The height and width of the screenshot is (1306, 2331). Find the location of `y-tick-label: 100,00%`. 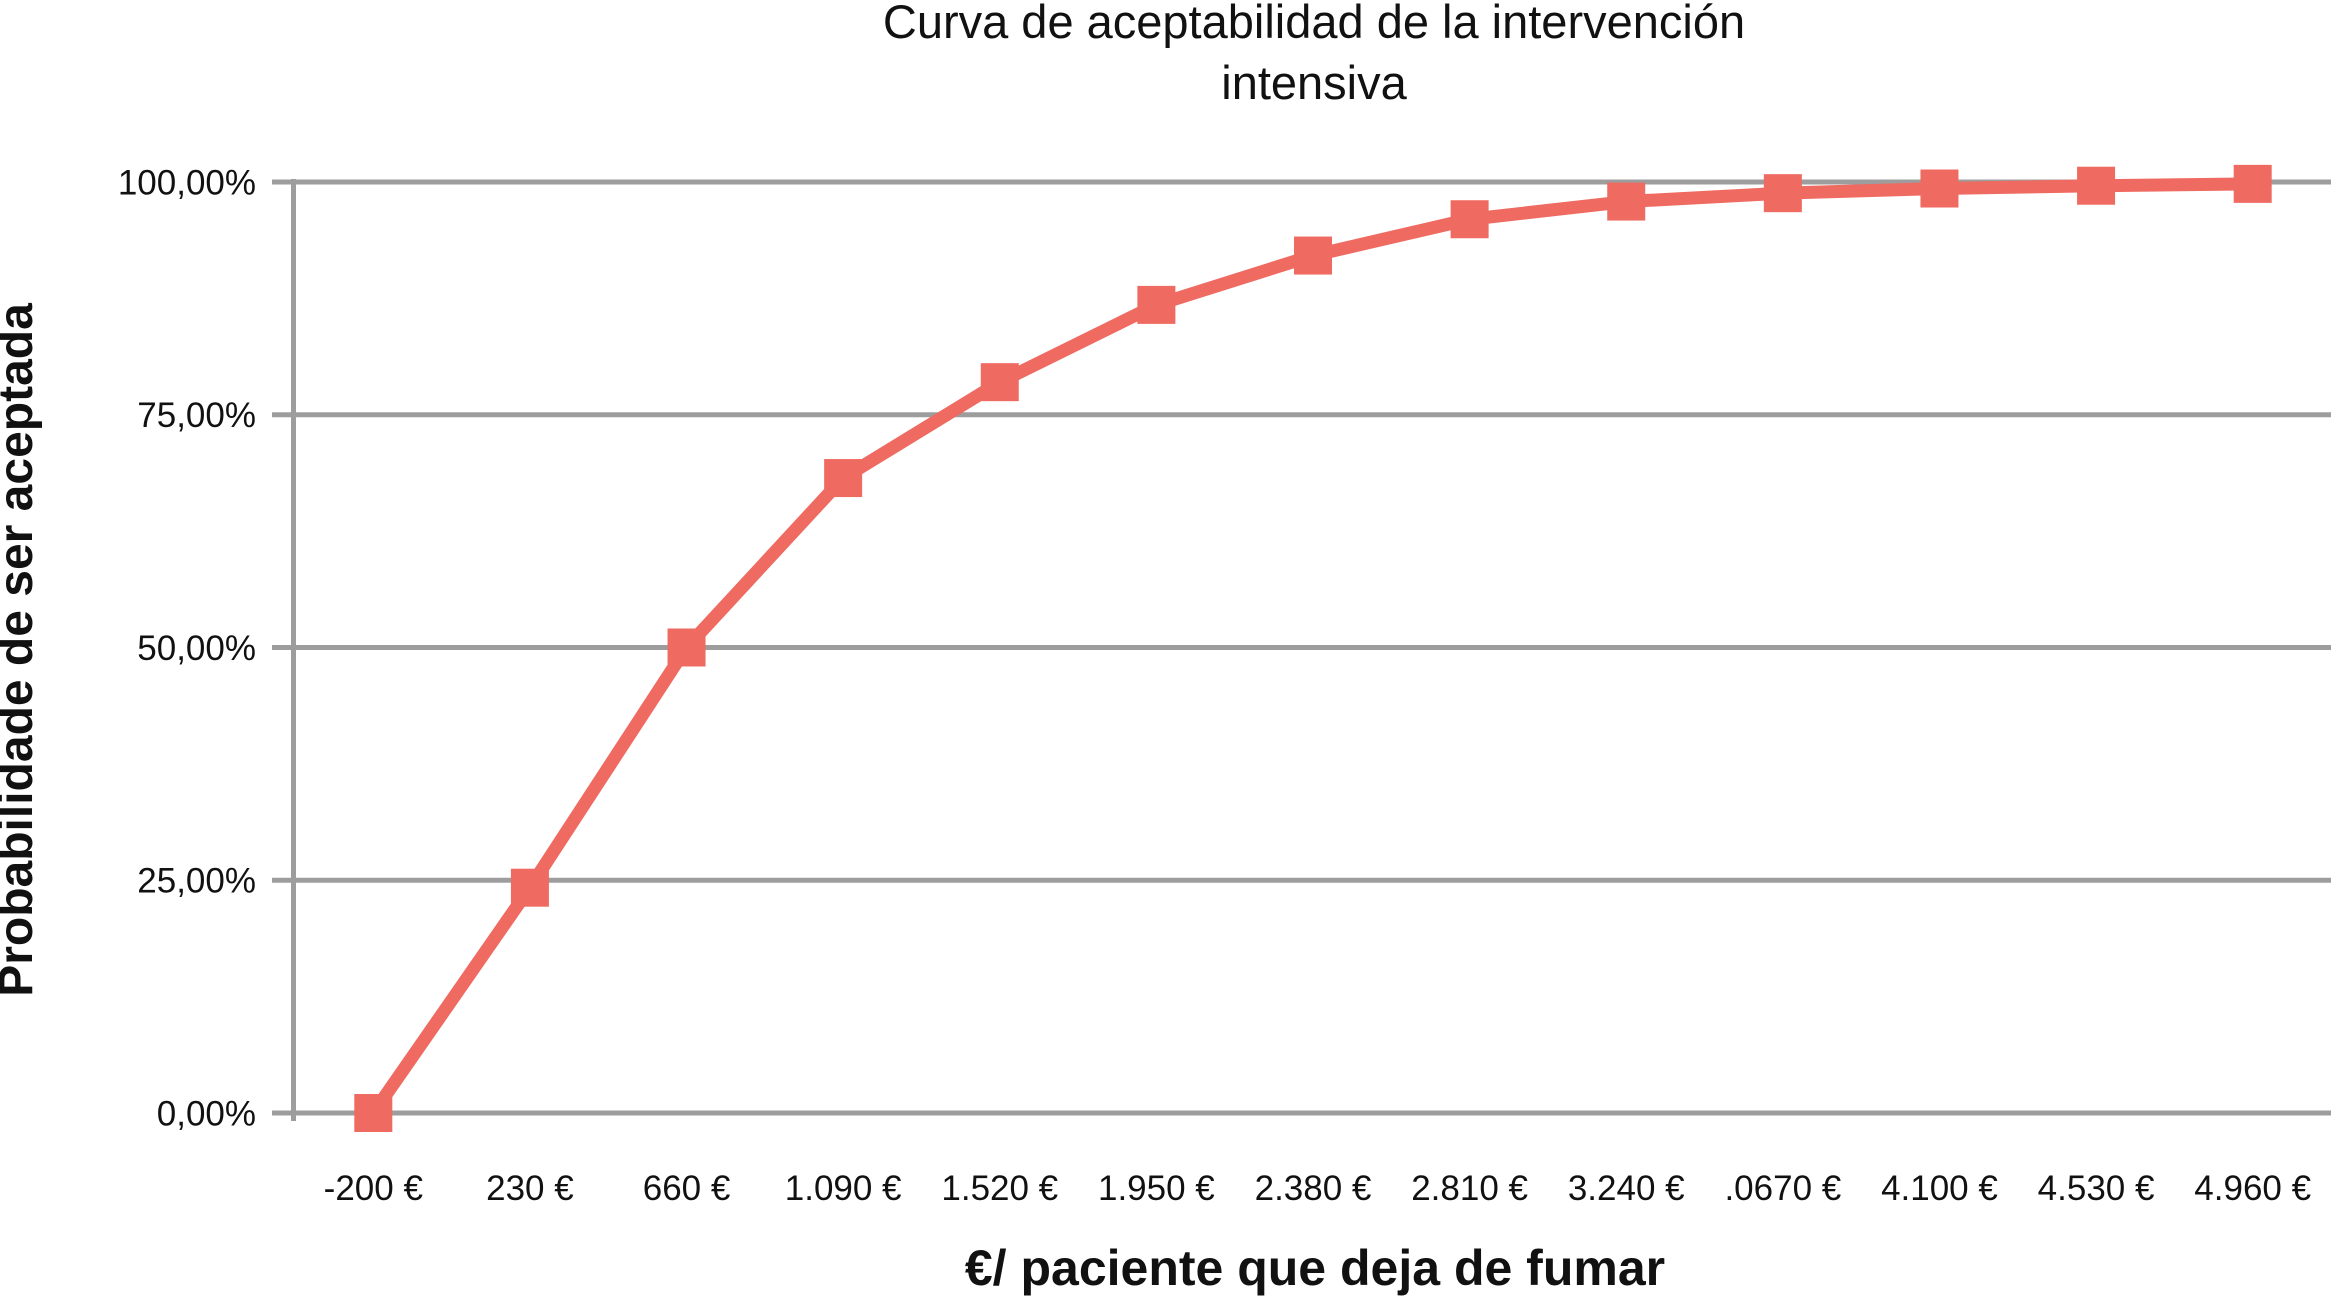

y-tick-label: 100,00% is located at coordinates (187, 182).